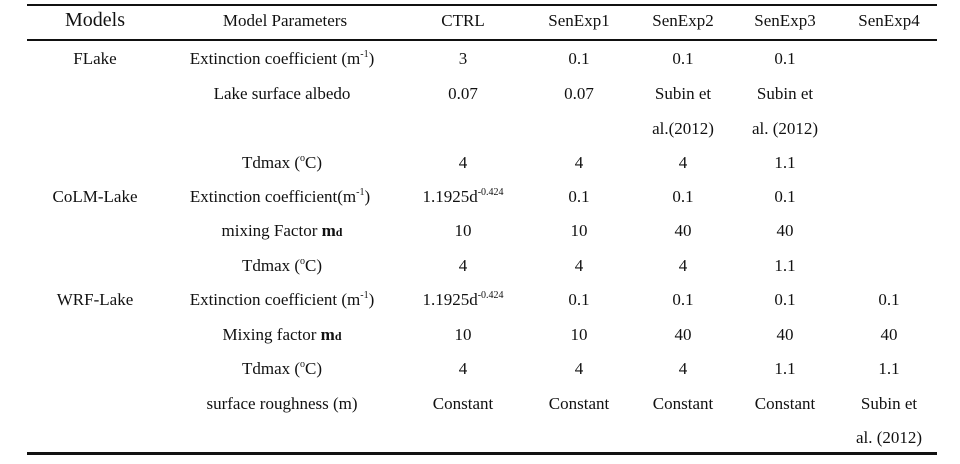  Describe the element at coordinates (889, 334) in the screenshot. I see `senexp4-cell: 40` at that location.